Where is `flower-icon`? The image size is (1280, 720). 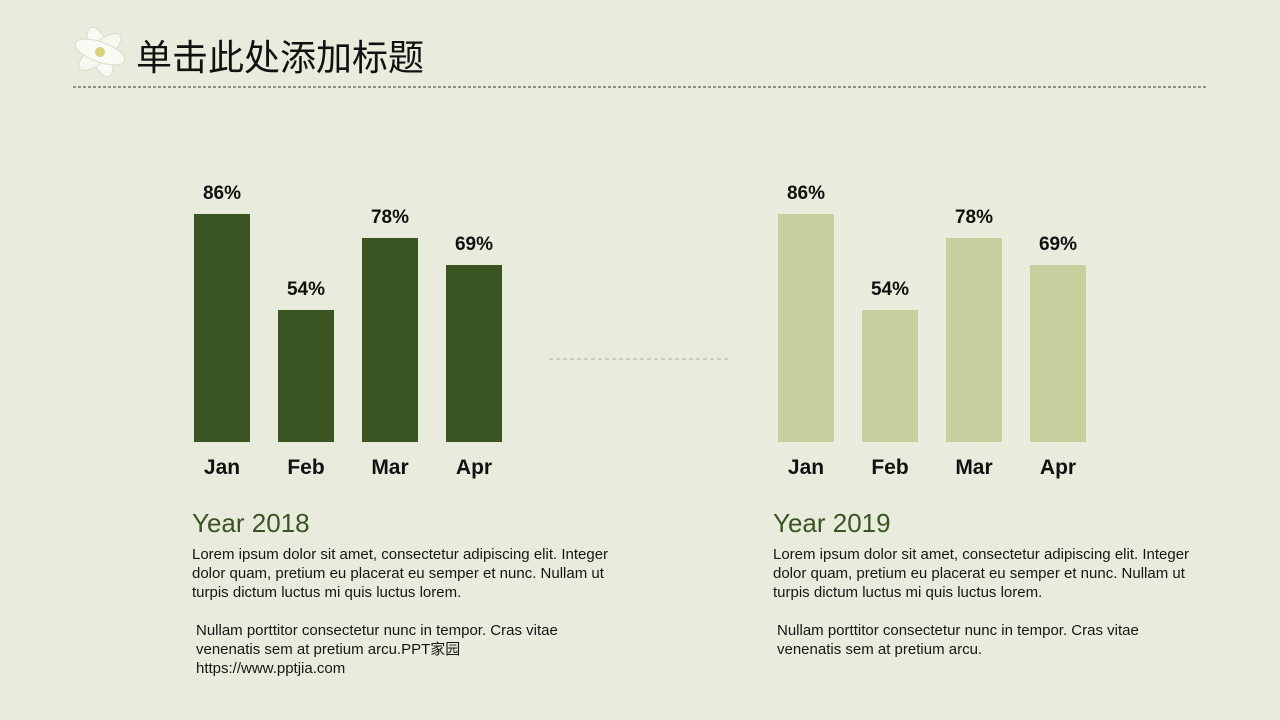 flower-icon is located at coordinates (100, 52).